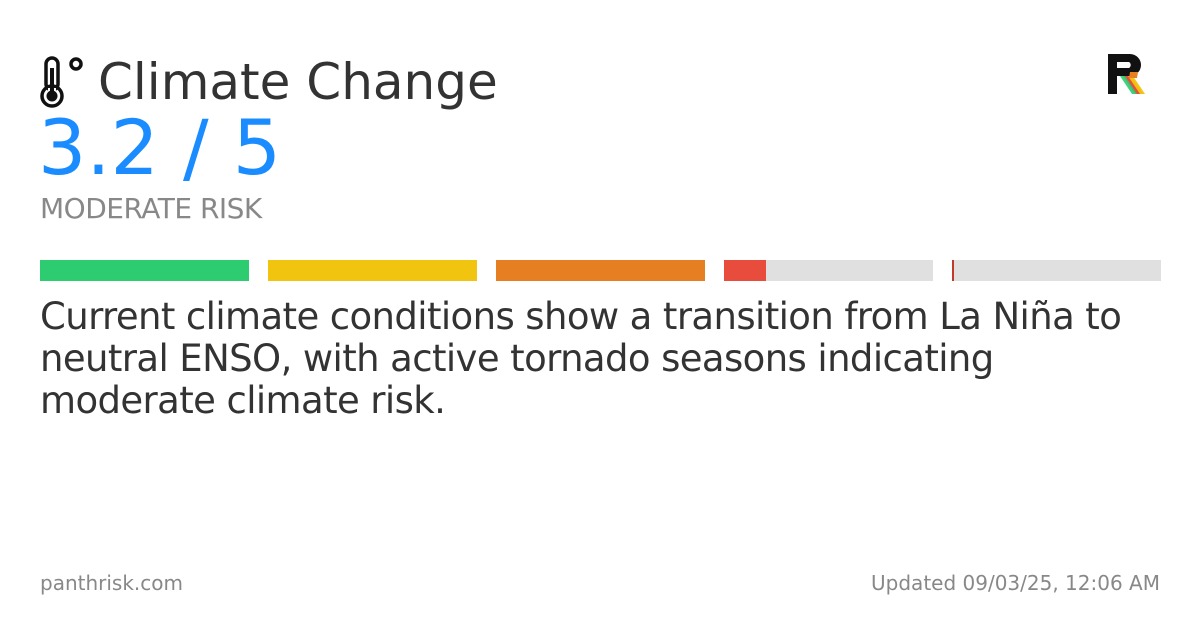  What do you see at coordinates (111, 583) in the screenshot?
I see `site-link: panthrisk.com` at bounding box center [111, 583].